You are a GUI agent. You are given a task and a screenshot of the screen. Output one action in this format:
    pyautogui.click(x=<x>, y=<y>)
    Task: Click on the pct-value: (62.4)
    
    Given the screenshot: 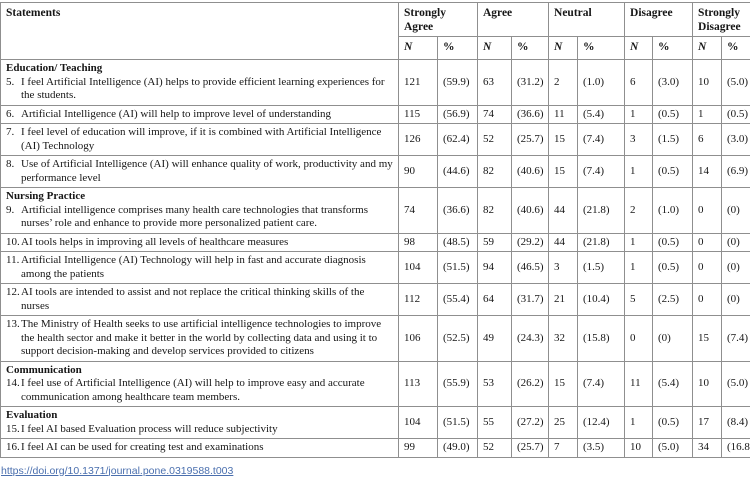 What is the action you would take?
    pyautogui.click(x=458, y=140)
    